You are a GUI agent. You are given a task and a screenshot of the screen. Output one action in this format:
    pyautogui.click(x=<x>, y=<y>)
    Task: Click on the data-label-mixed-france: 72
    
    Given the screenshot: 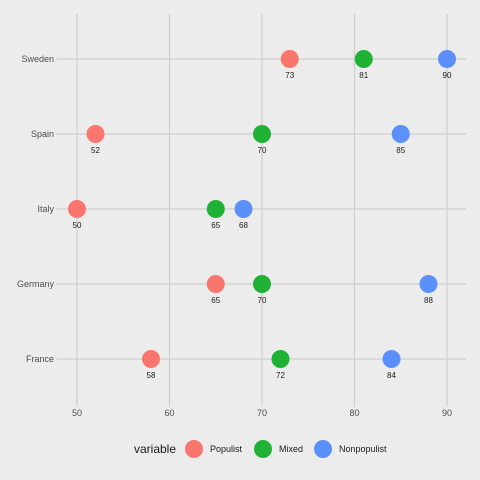 What is the action you would take?
    pyautogui.click(x=280, y=375)
    